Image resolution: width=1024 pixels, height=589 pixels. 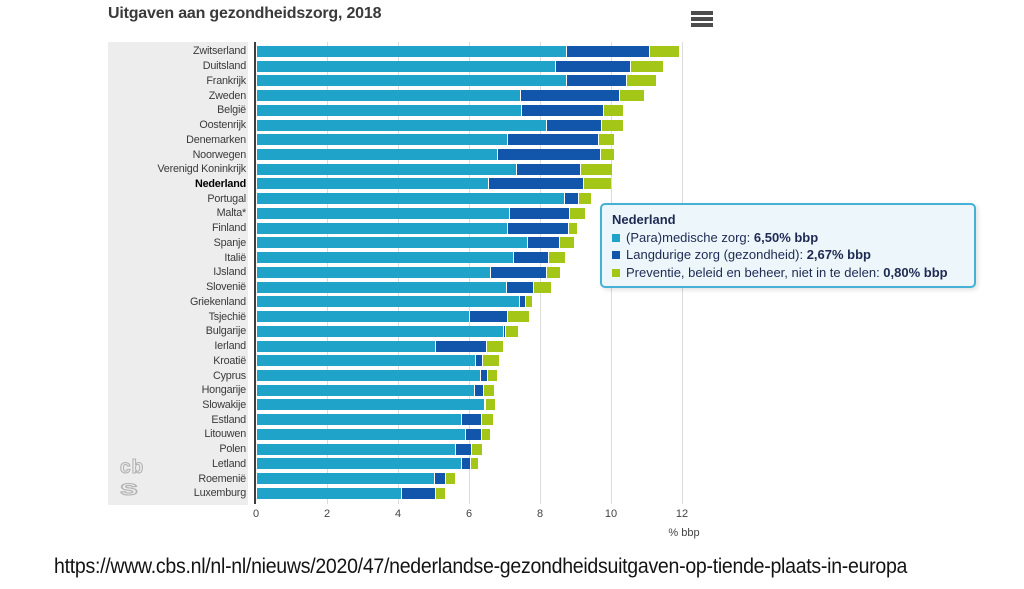 I want to click on hamburger-menu-icon, so click(x=702, y=20).